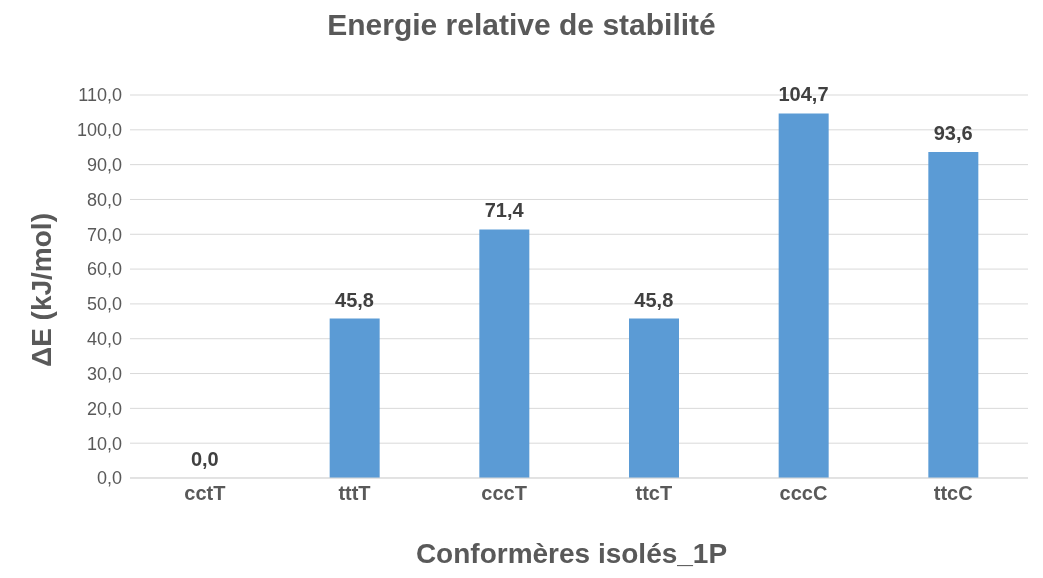 The image size is (1043, 578). What do you see at coordinates (953, 493) in the screenshot?
I see `x-tick-label: ttcC` at bounding box center [953, 493].